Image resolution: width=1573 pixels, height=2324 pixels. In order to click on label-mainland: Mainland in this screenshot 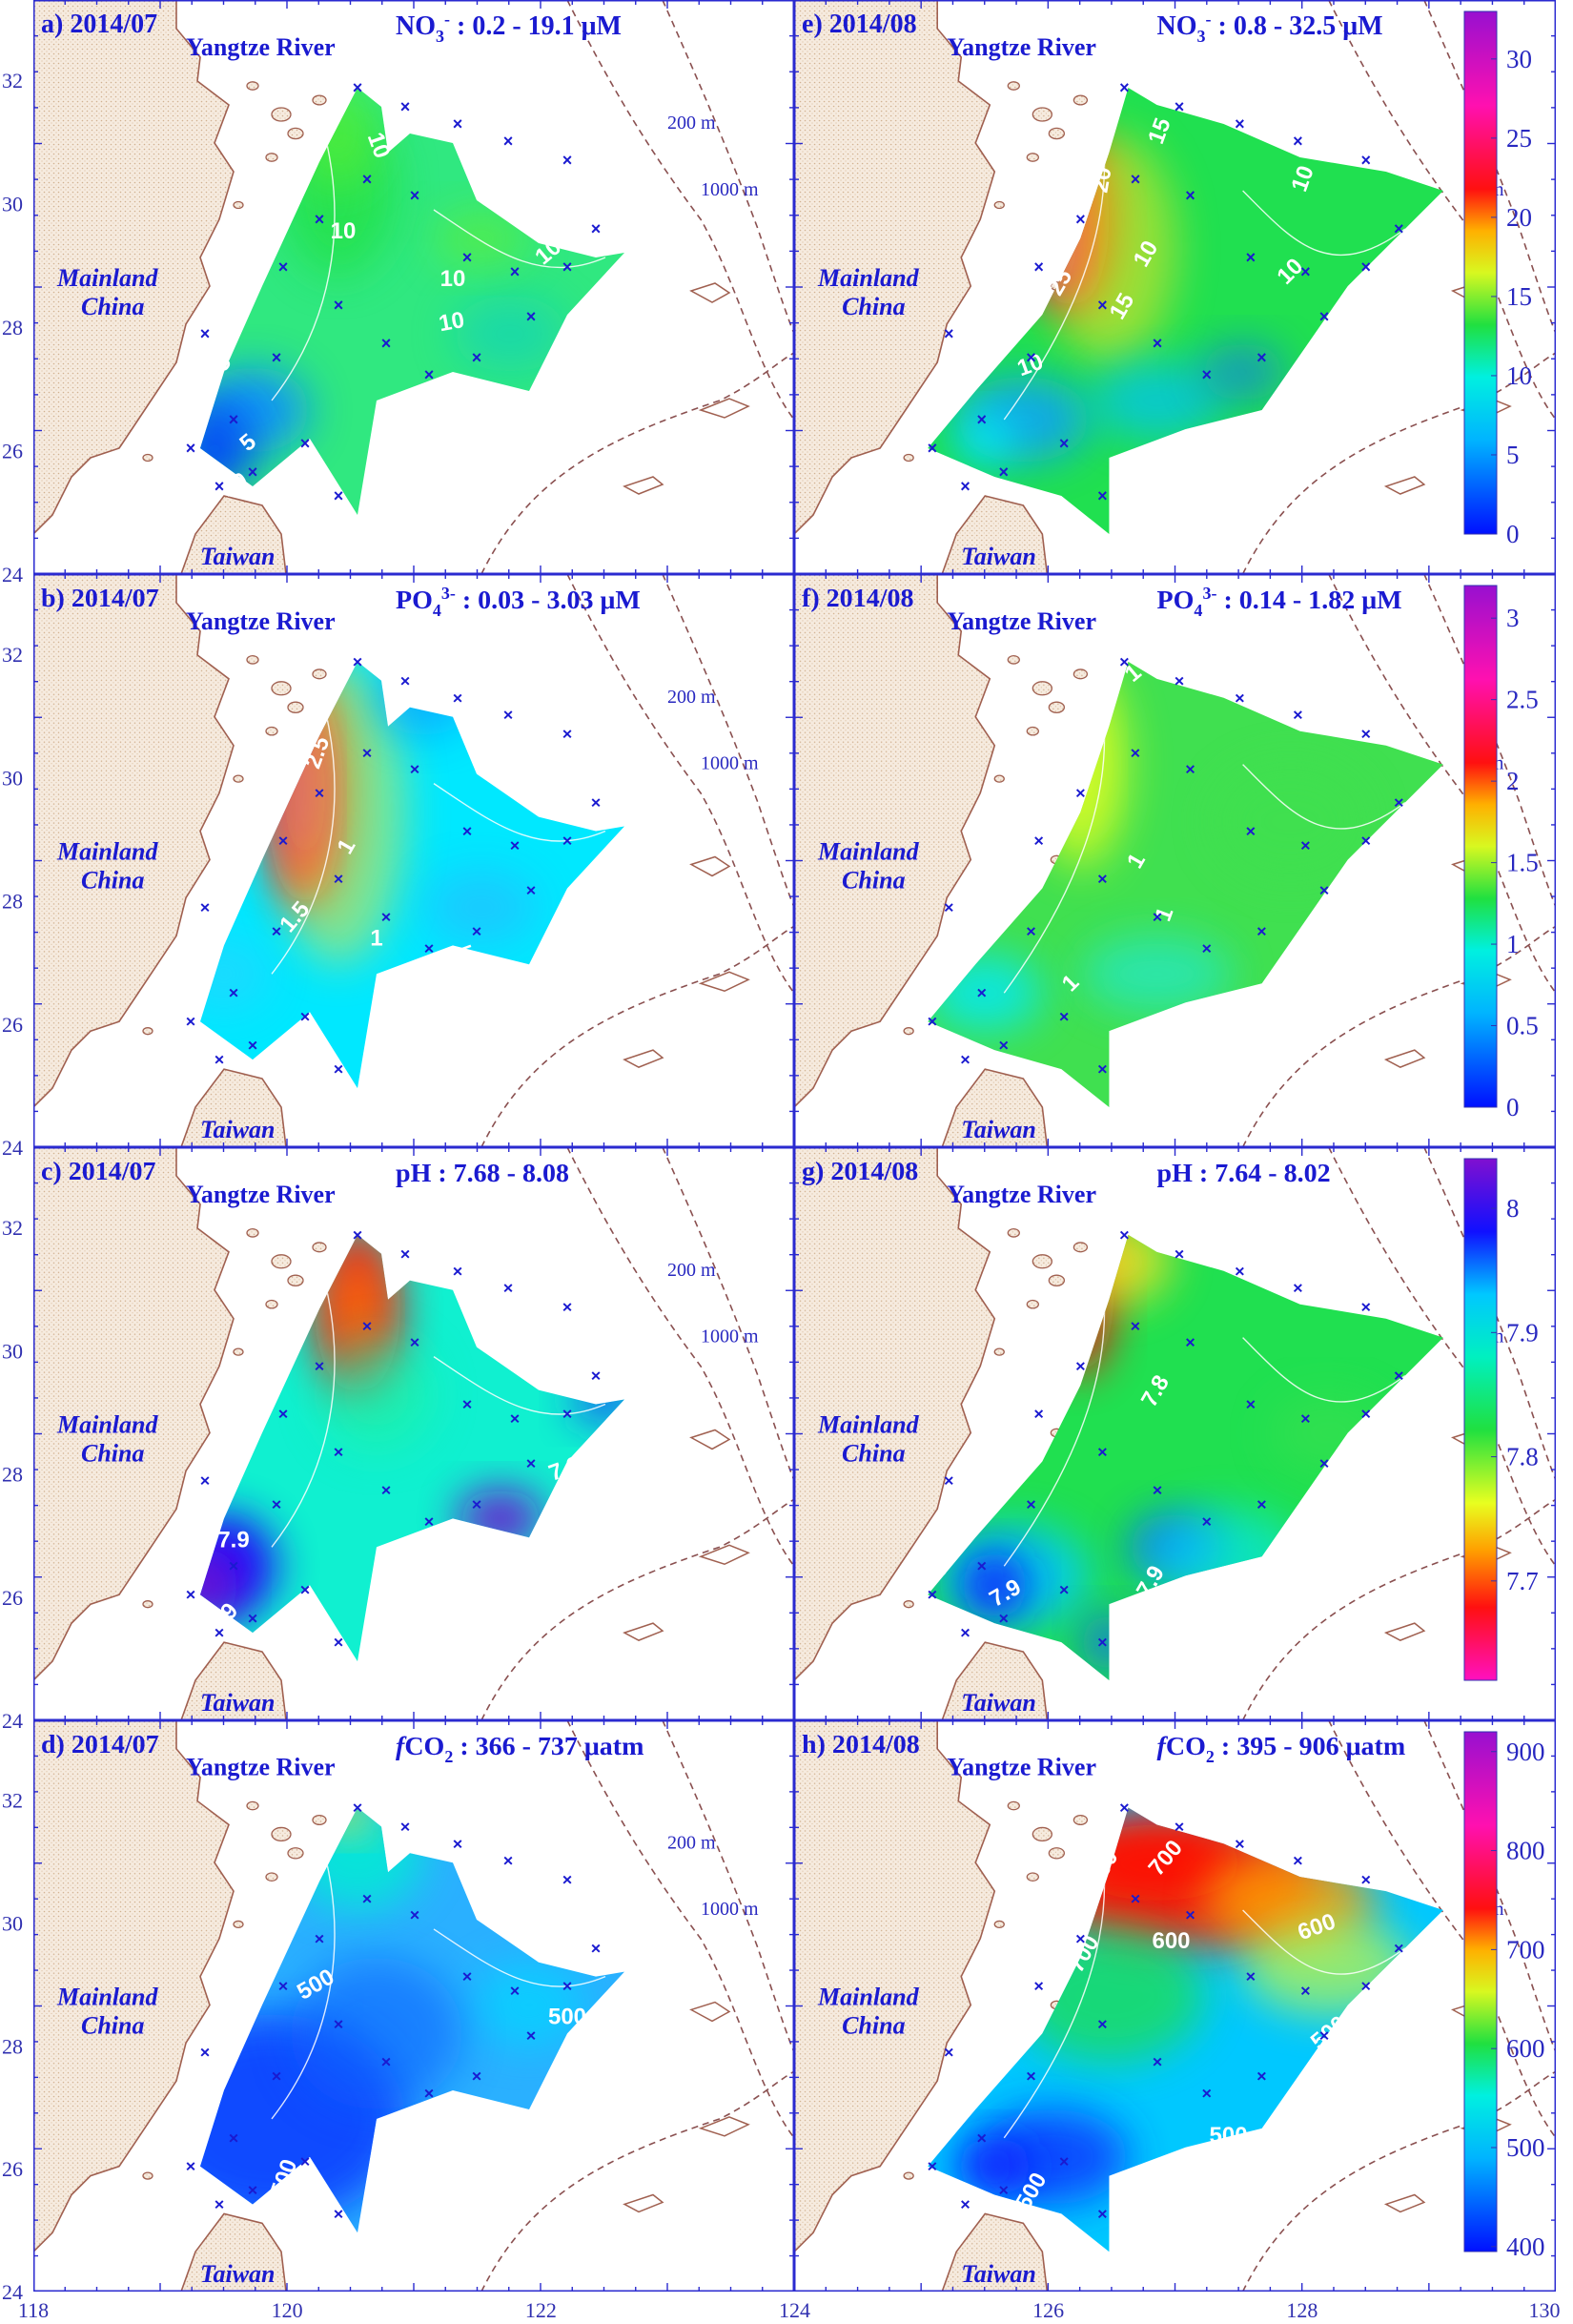, I will do `click(868, 852)`.